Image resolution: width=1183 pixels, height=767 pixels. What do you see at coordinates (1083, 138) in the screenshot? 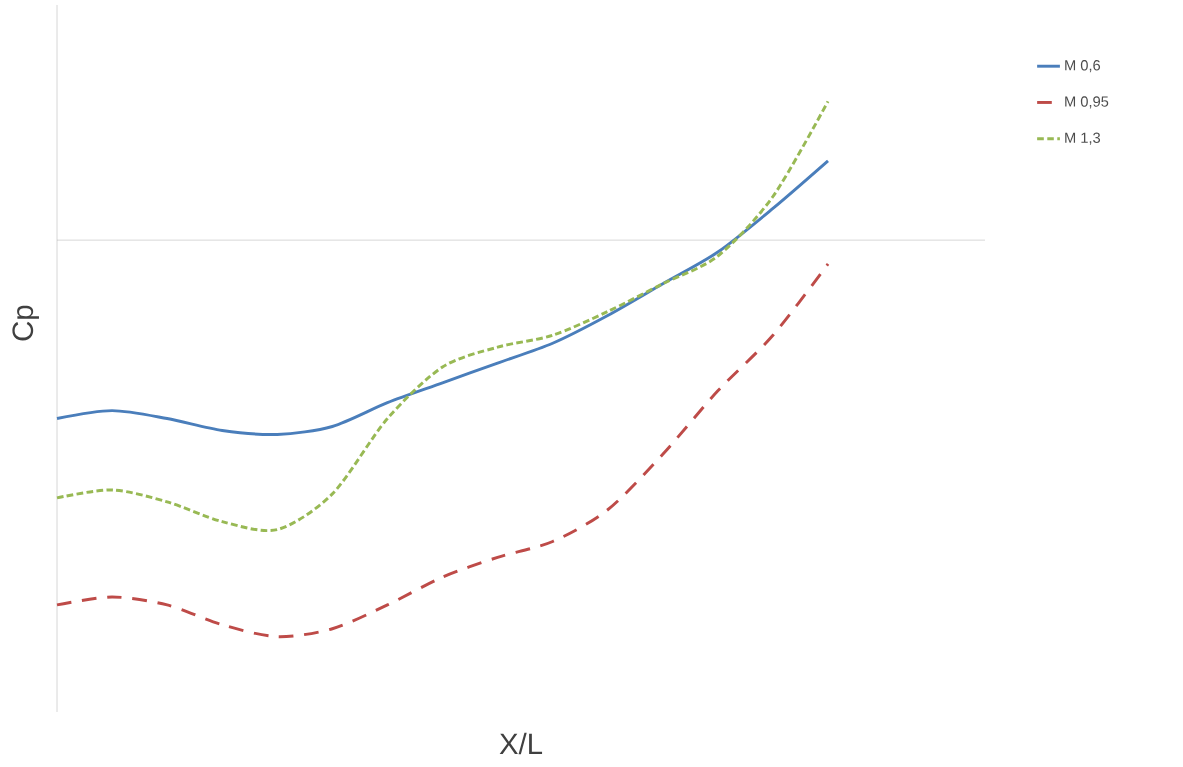
I see `legend-label: M 1,3` at bounding box center [1083, 138].